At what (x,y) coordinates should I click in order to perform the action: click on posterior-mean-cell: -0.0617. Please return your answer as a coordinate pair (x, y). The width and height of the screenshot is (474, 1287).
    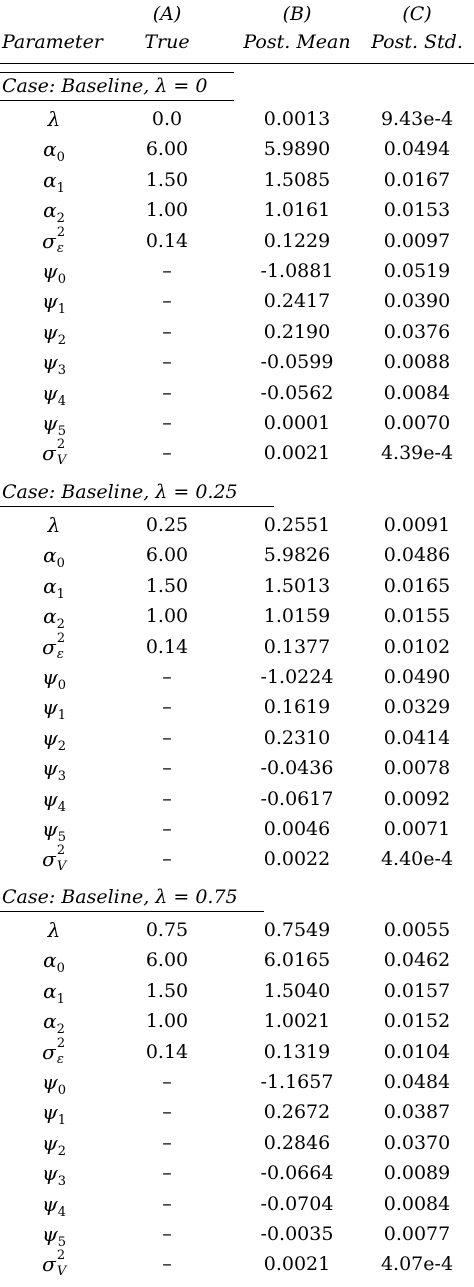
    Looking at the image, I should click on (297, 799).